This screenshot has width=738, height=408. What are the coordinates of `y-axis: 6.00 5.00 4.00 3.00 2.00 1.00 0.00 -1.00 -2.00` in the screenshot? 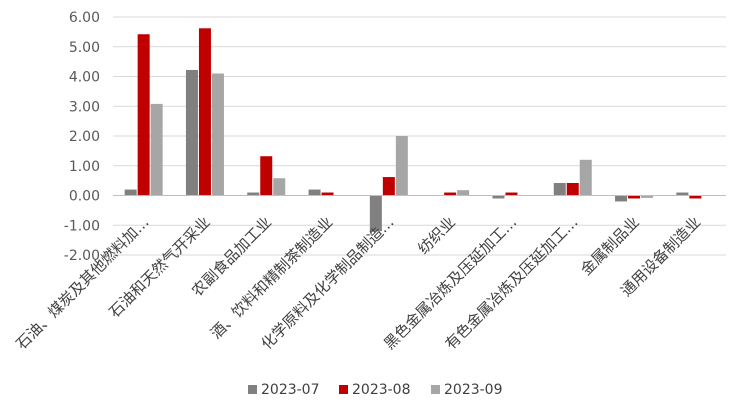 It's located at (82, 137).